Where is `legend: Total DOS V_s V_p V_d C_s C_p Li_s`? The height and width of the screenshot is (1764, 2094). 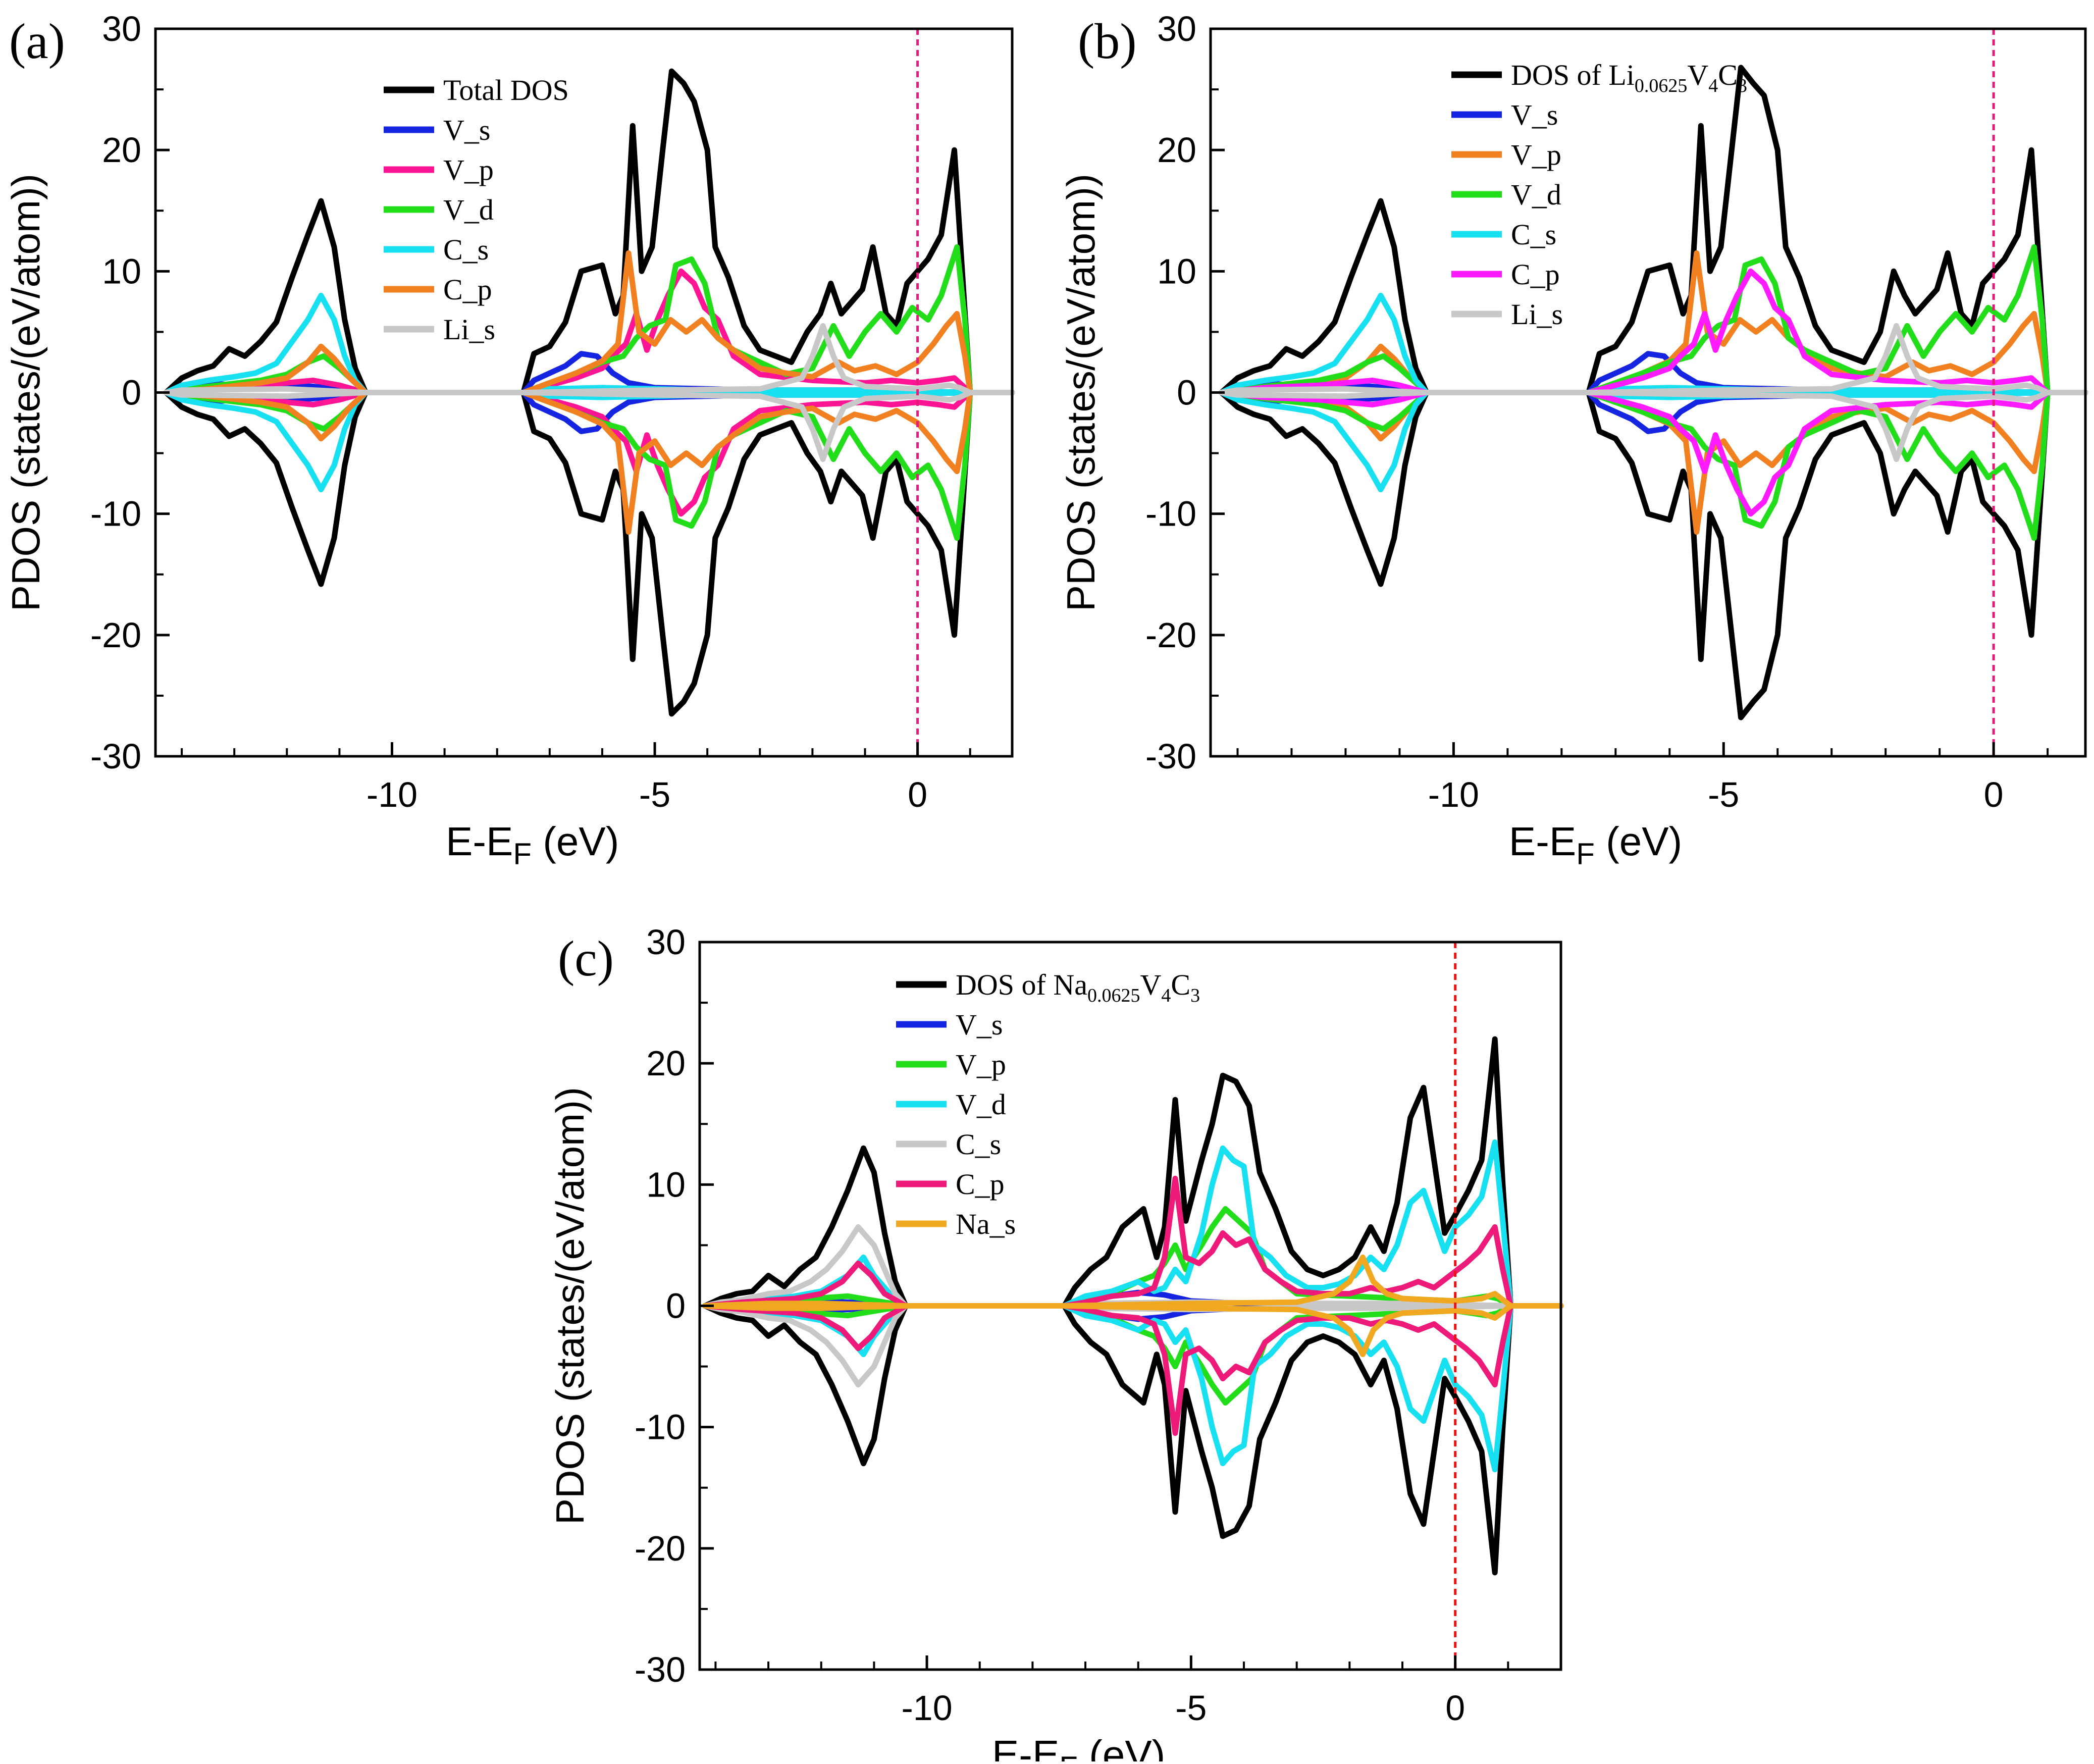
legend: Total DOS V_s V_p V_d C_s C_p Li_s is located at coordinates (476, 210).